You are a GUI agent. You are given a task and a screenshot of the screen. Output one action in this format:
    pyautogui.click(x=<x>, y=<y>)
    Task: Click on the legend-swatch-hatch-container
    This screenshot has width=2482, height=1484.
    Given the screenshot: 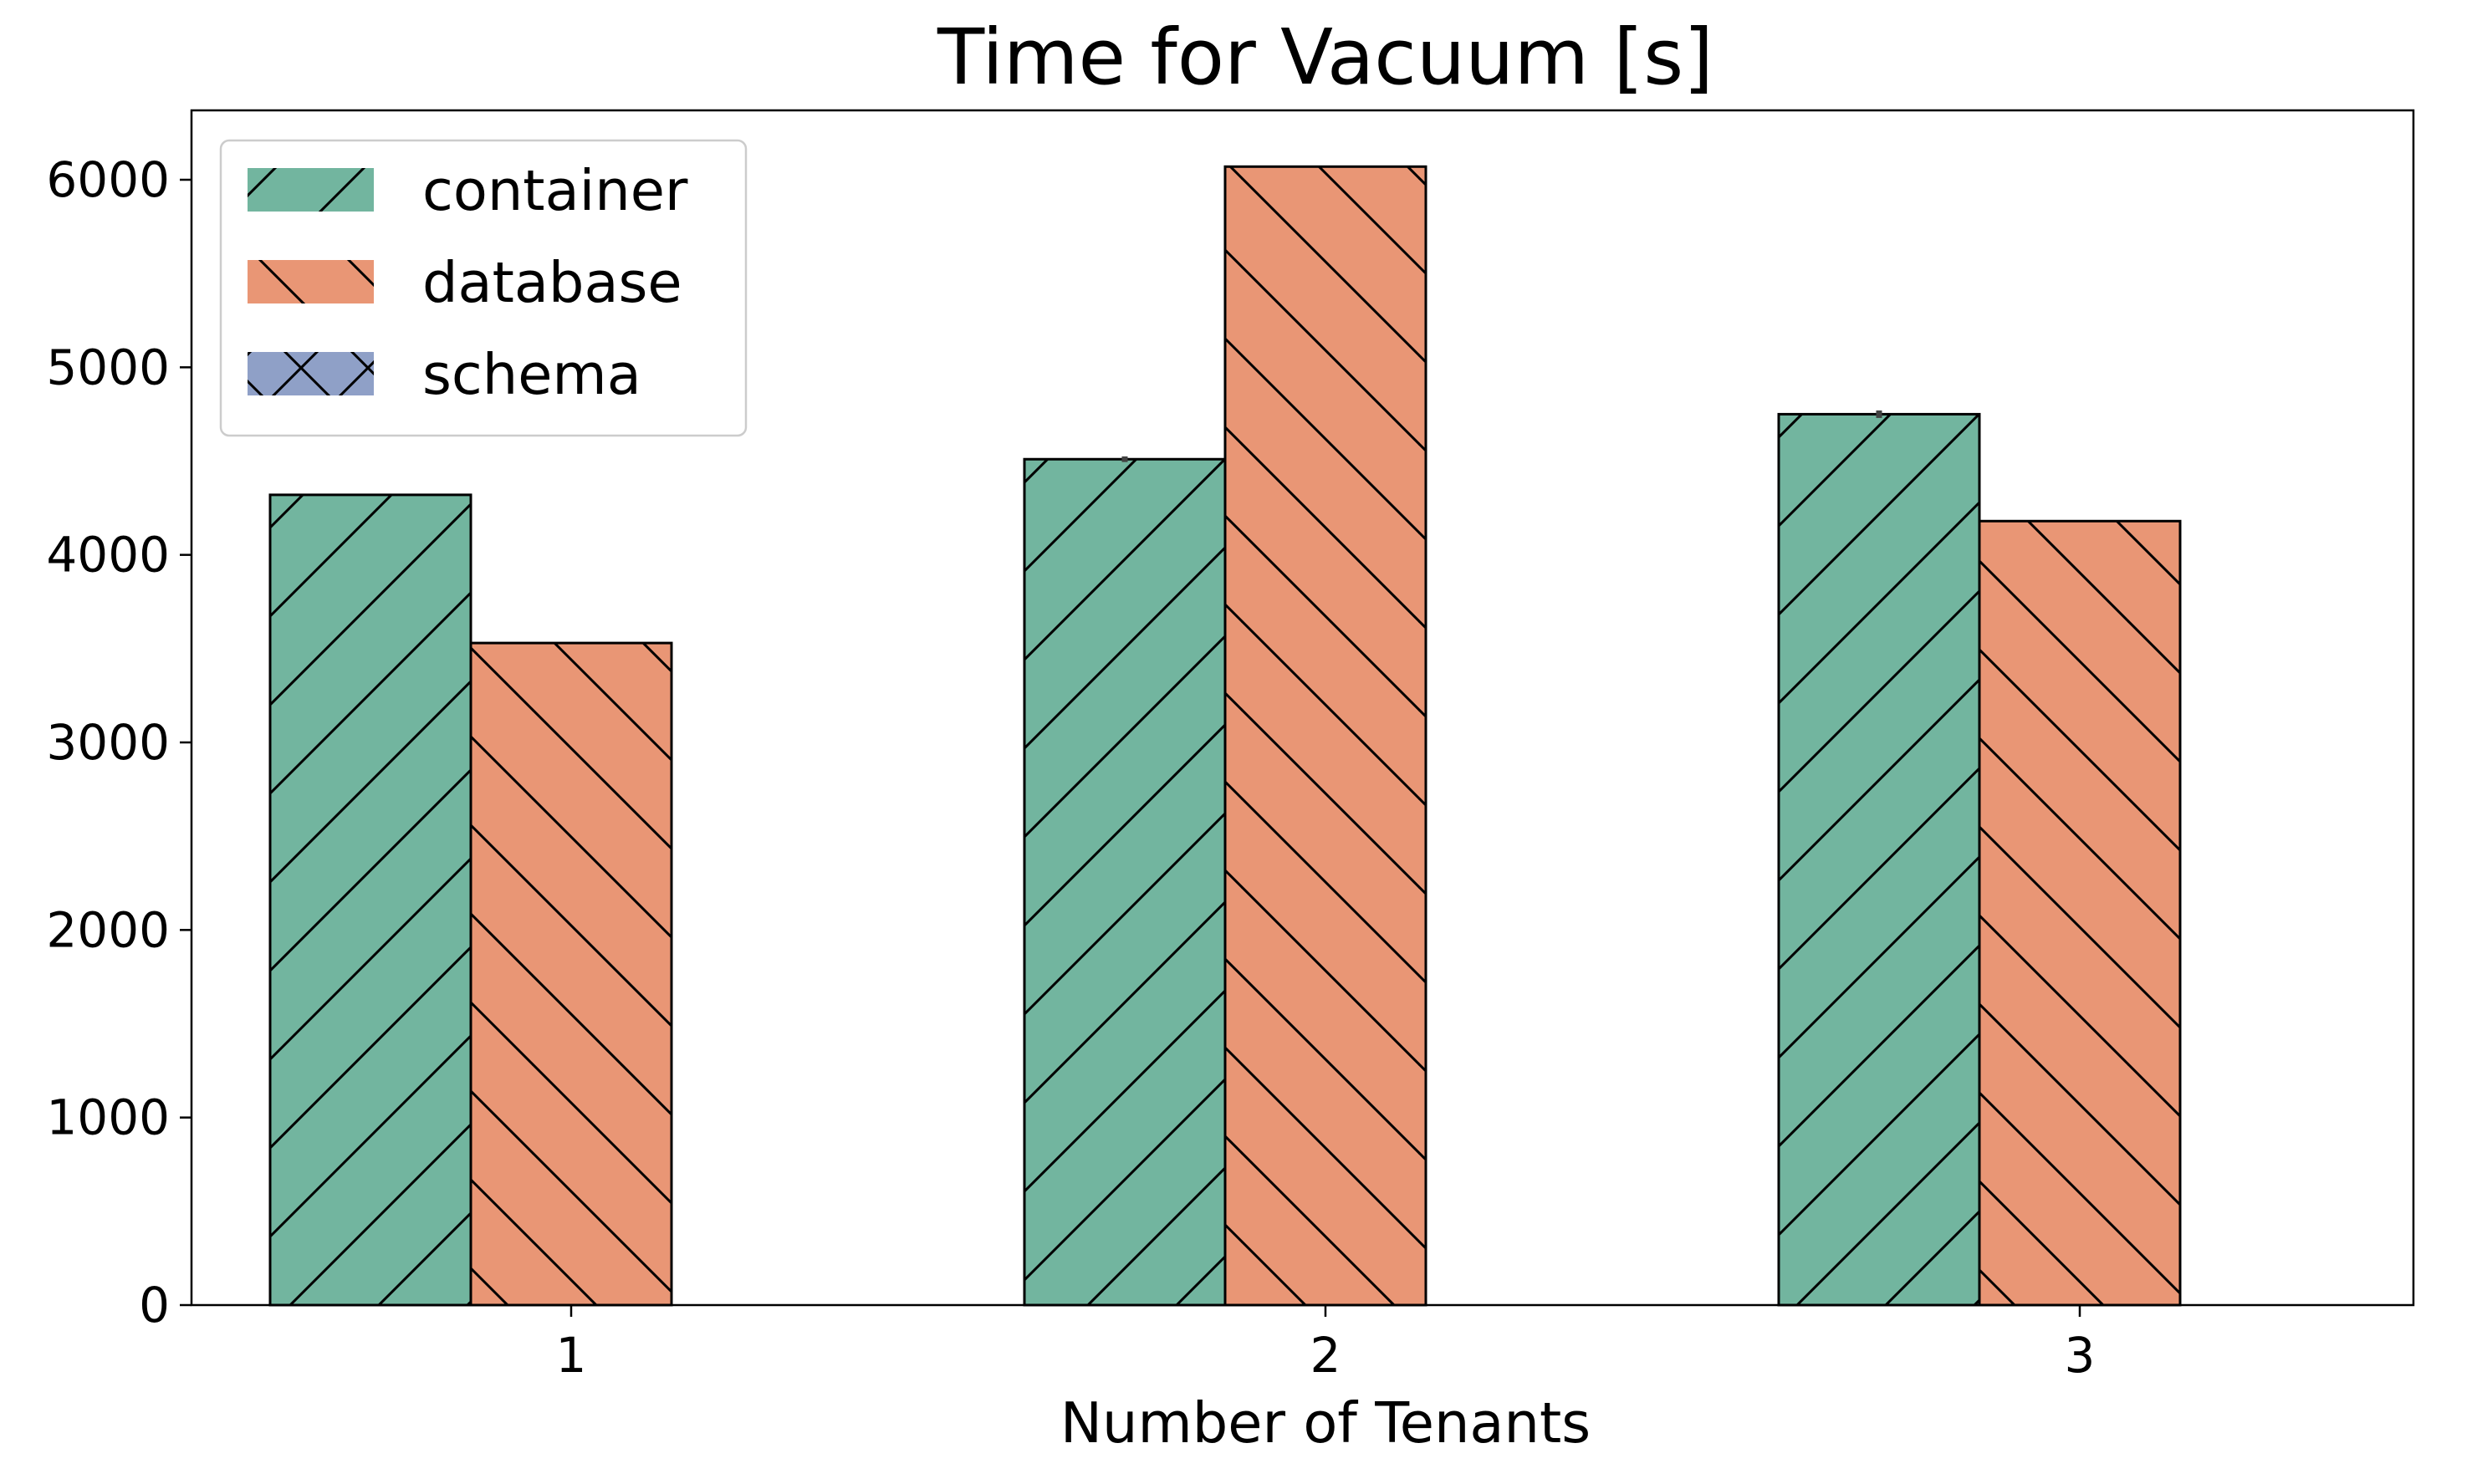 What is the action you would take?
    pyautogui.click(x=311, y=190)
    